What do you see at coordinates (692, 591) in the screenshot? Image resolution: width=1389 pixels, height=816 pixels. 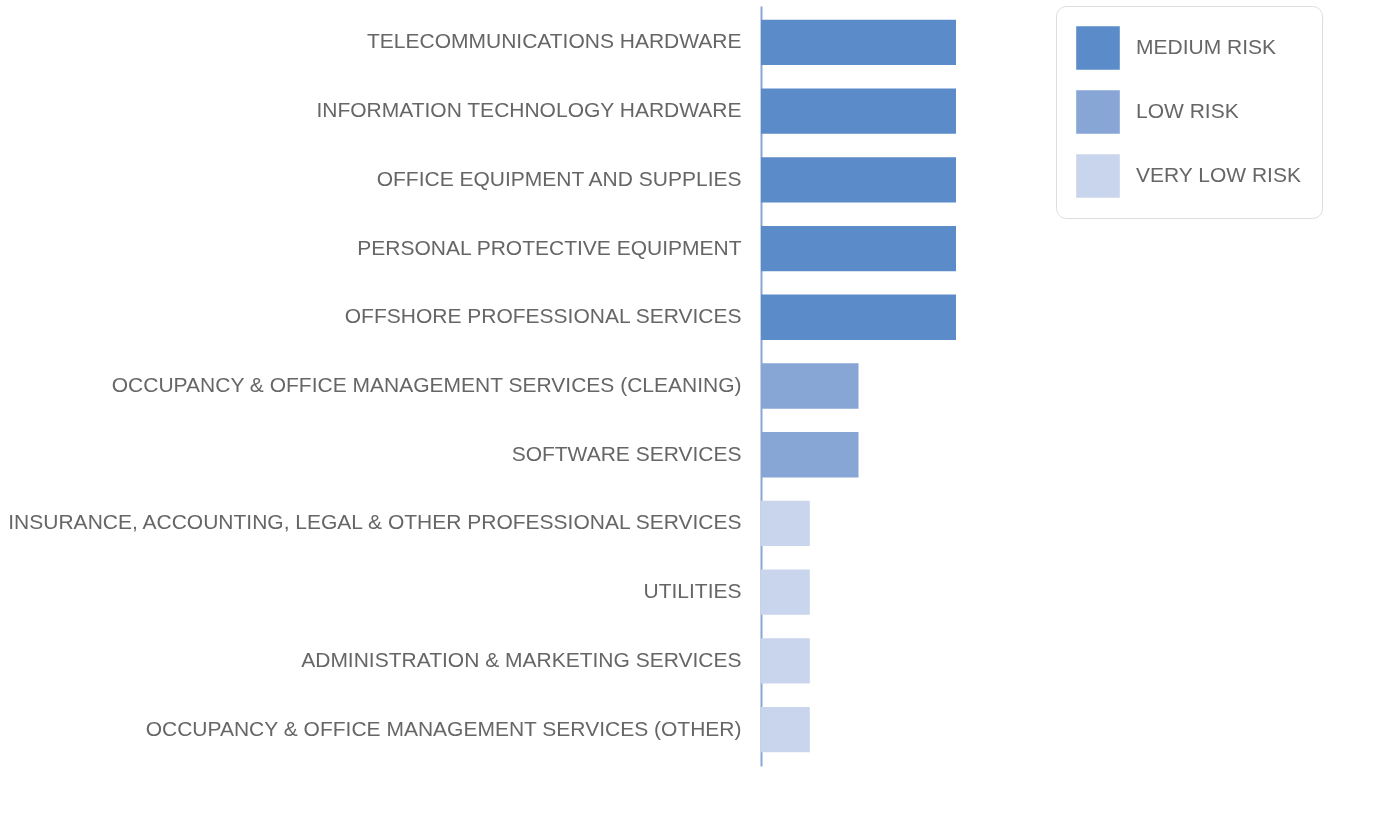 I see `y-tick-label: UTILITIES` at bounding box center [692, 591].